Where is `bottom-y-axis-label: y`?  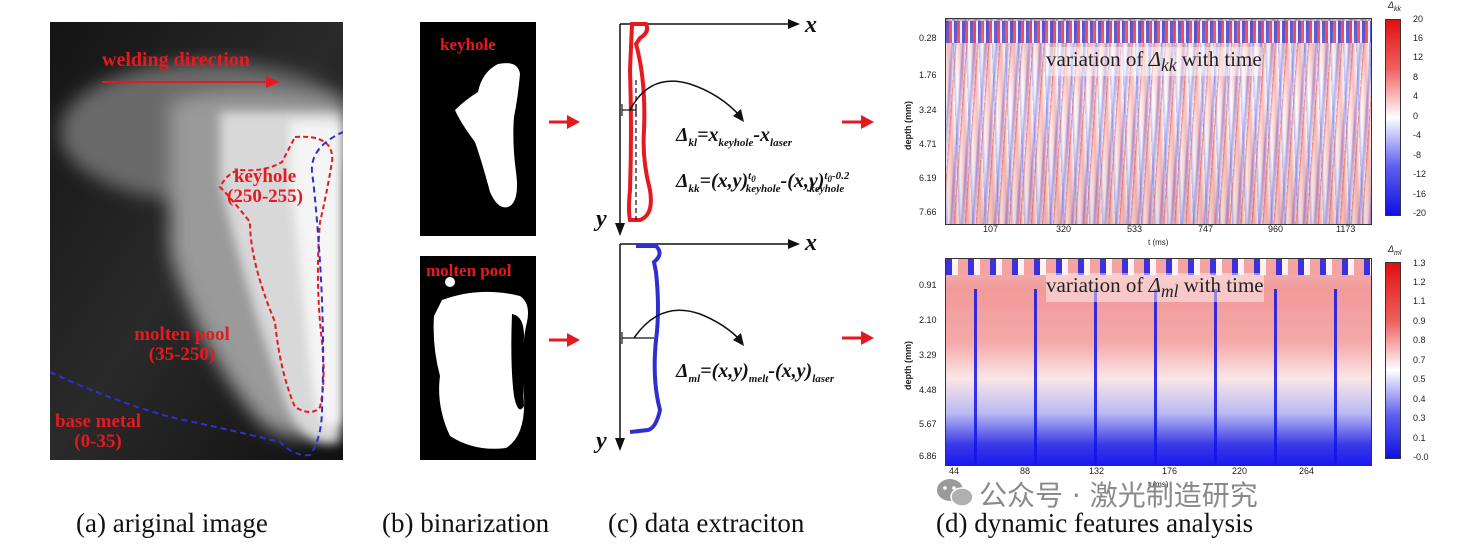
bottom-y-axis-label: y is located at coordinates (601, 441).